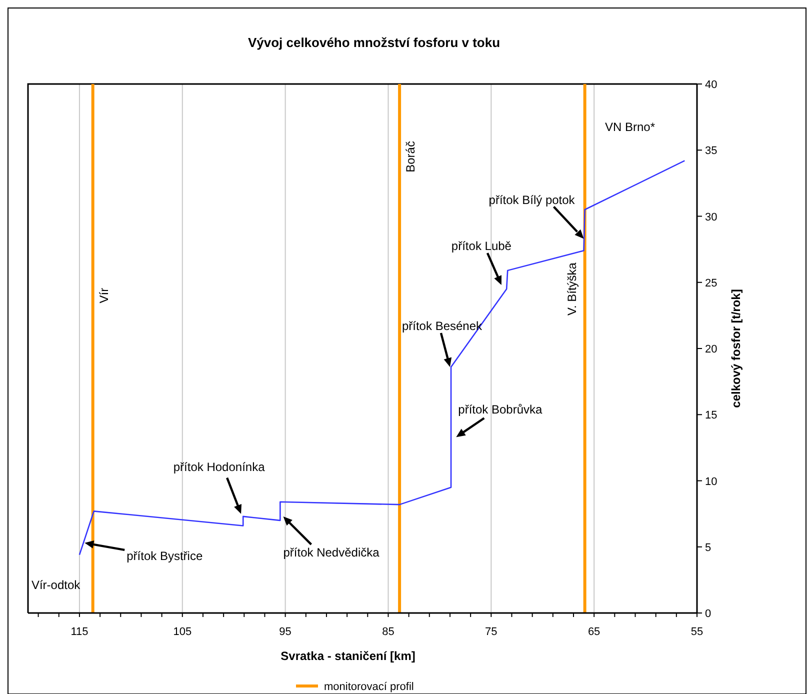 This screenshot has height=694, width=808. What do you see at coordinates (104, 296) in the screenshot?
I see `annotation: Vír` at bounding box center [104, 296].